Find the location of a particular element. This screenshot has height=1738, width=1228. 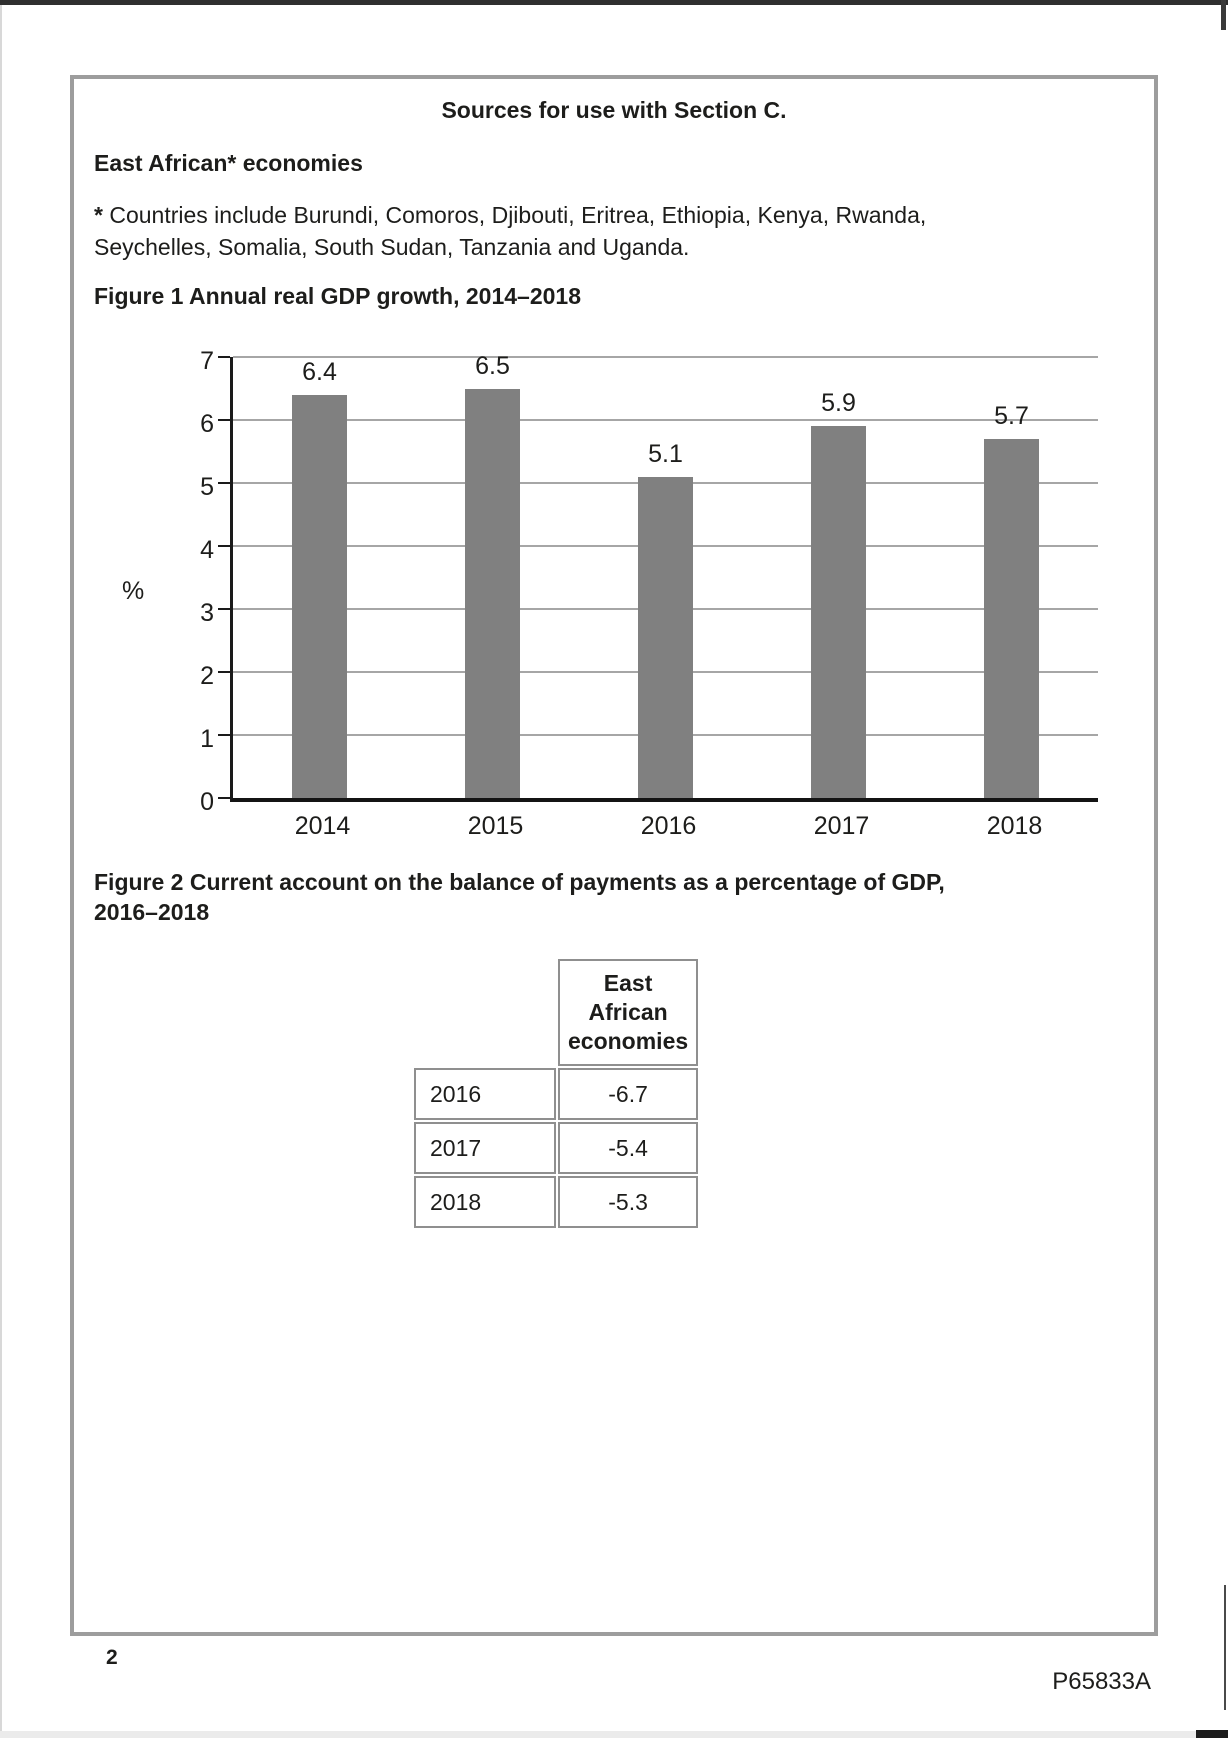

year-cell: 2017 is located at coordinates (485, 1148).